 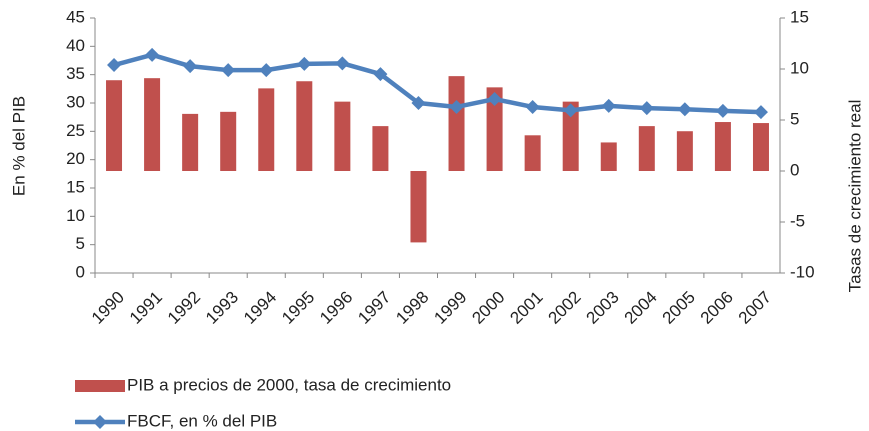 I want to click on legend-marker, so click(x=100, y=422).